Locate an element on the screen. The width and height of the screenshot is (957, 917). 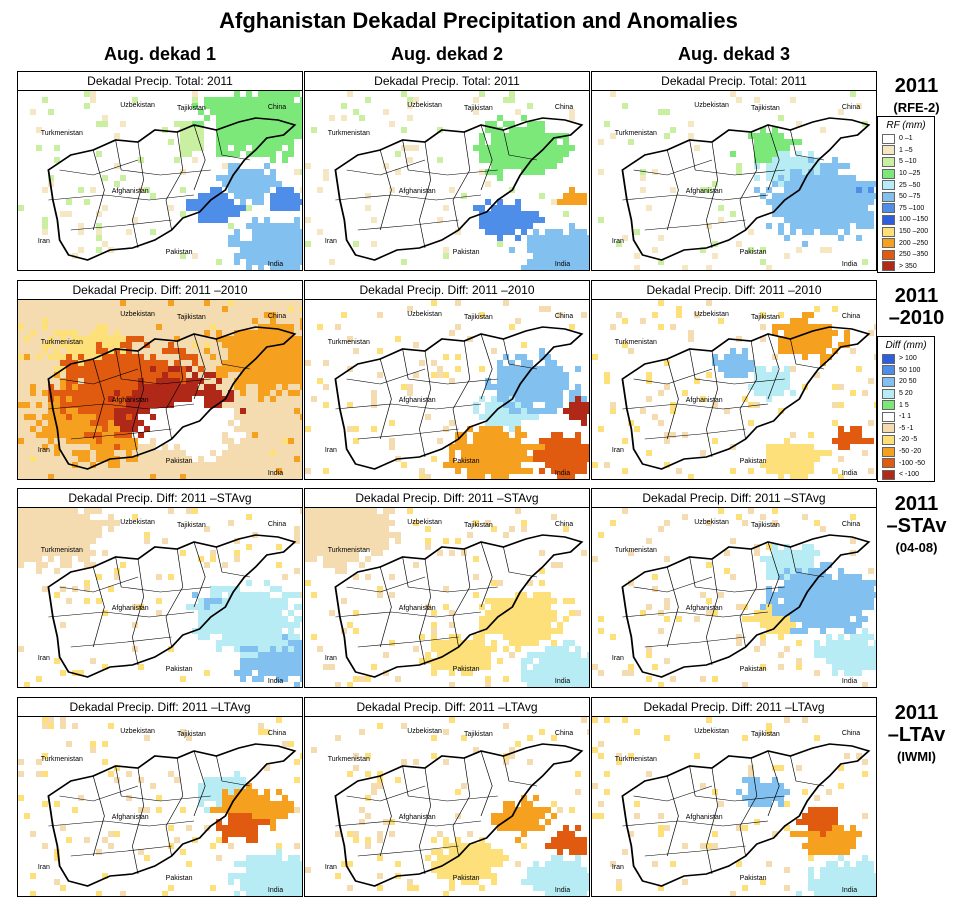
legend-item: > 350 is located at coordinates (906, 267).